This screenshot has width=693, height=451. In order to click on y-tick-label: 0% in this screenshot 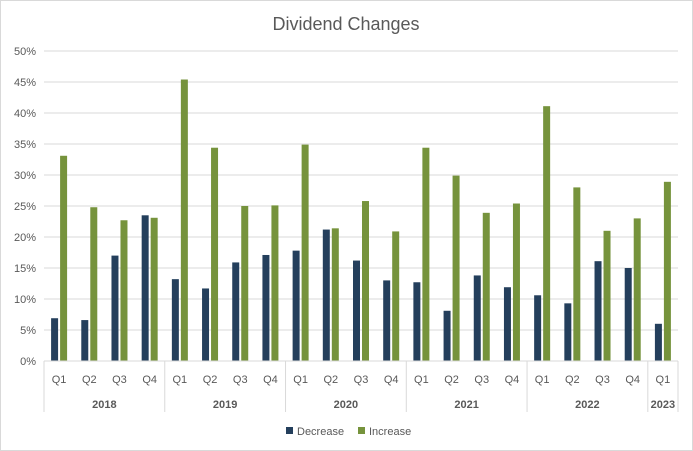, I will do `click(28, 362)`.